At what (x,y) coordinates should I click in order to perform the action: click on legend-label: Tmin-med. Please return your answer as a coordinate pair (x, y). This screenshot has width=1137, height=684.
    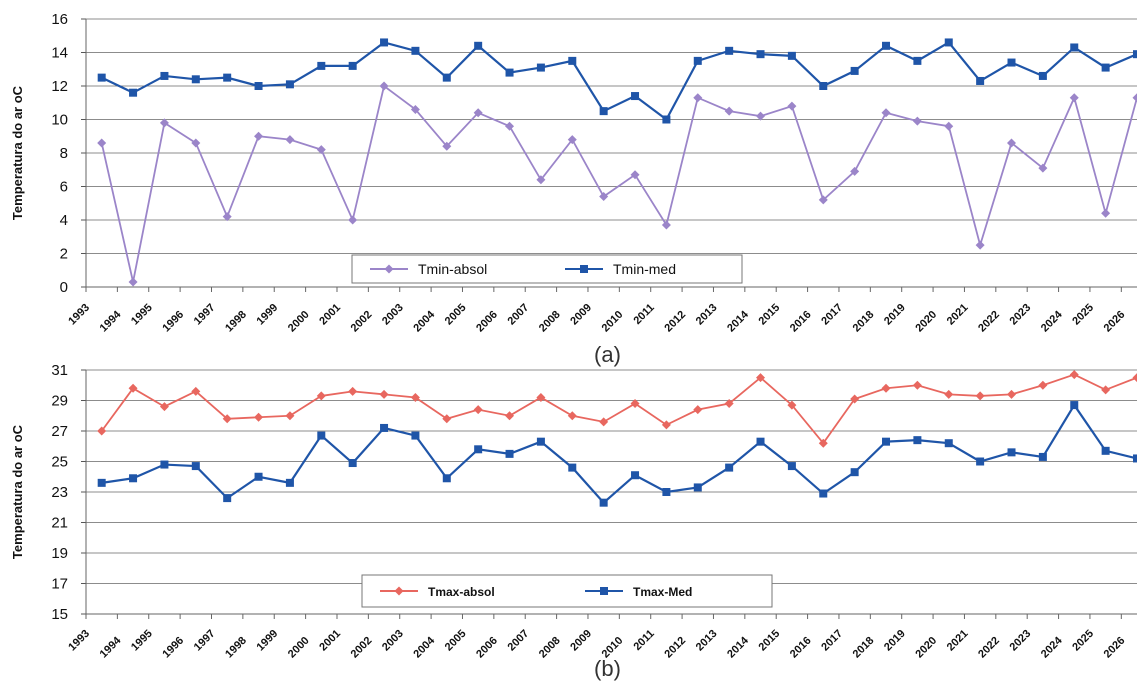
    Looking at the image, I should click on (644, 269).